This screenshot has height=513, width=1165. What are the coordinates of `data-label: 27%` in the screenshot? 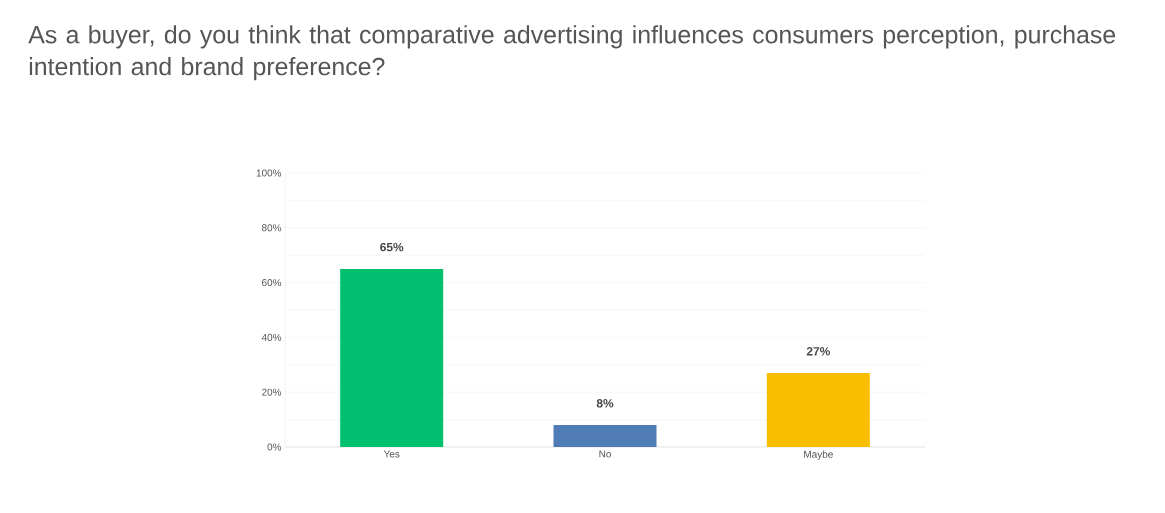 It's located at (818, 351).